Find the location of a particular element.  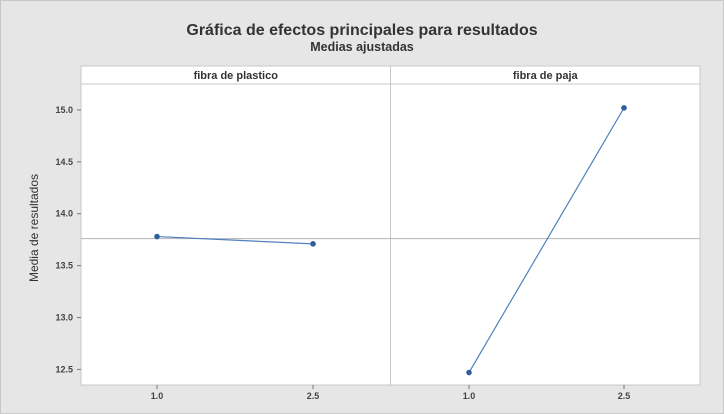

chart-subtitle: Medias ajustadas is located at coordinates (362, 47).